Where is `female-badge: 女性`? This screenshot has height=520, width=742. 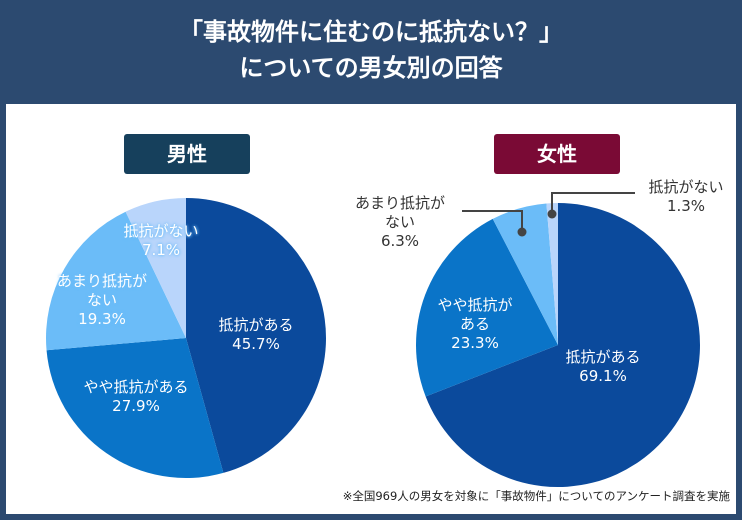
female-badge: 女性 is located at coordinates (557, 154).